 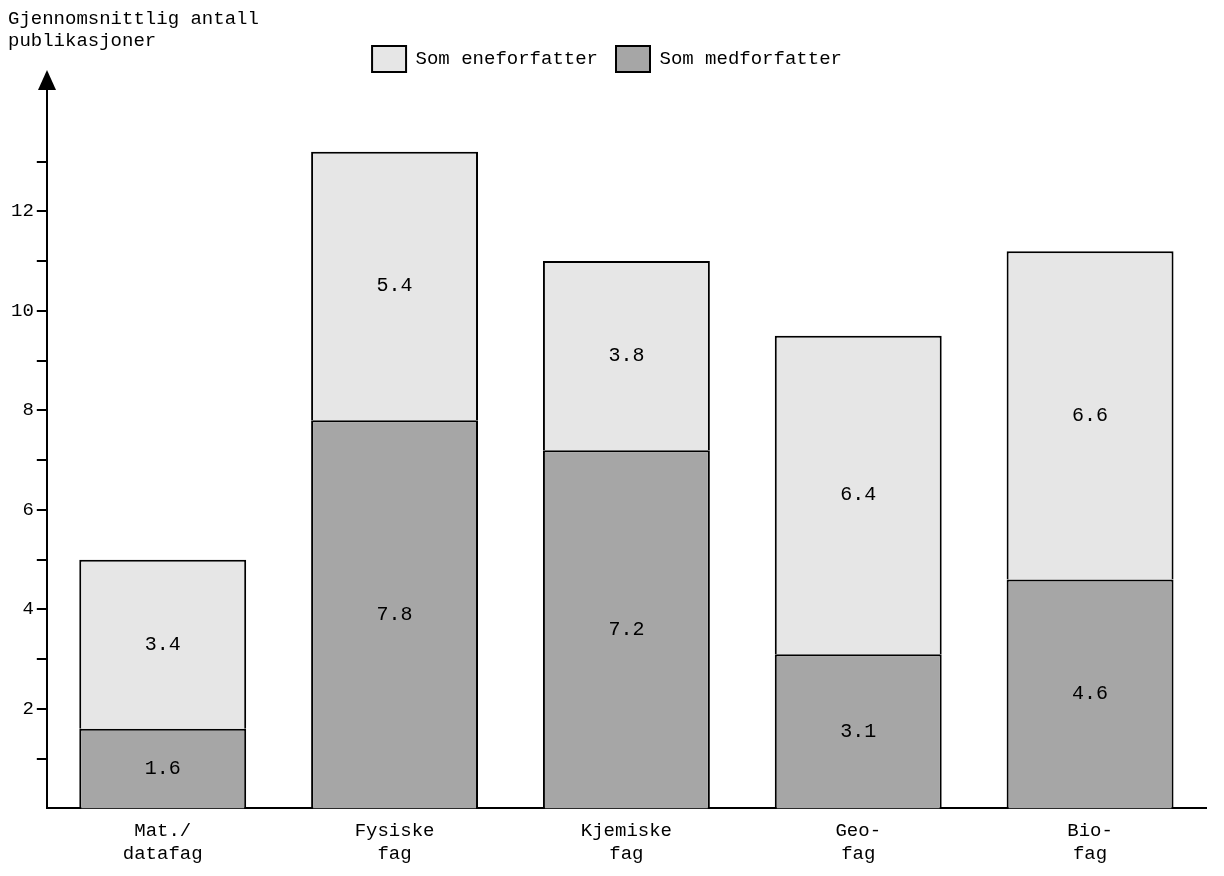 What do you see at coordinates (28, 708) in the screenshot?
I see `y-tick-label: 2` at bounding box center [28, 708].